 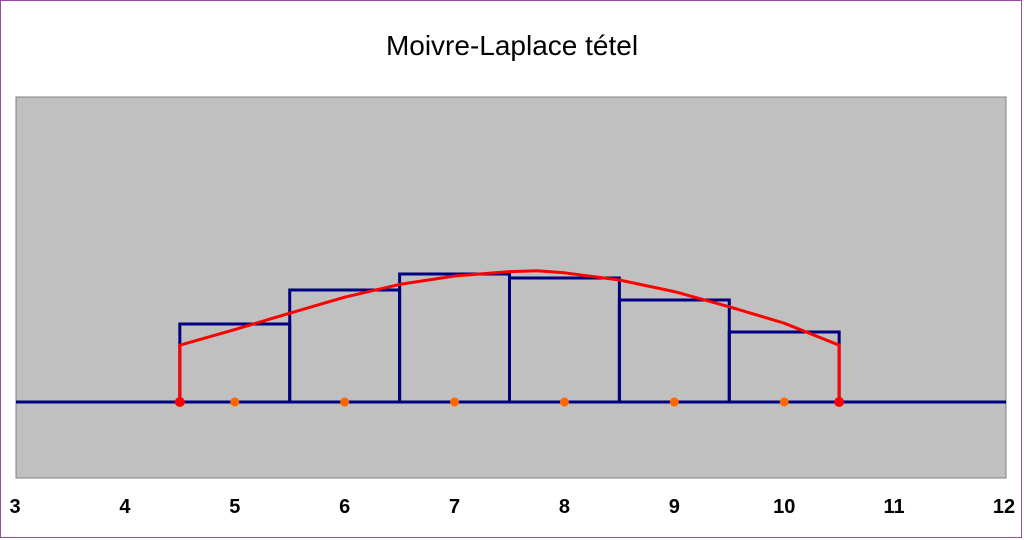 I want to click on x-tick-label: 6, so click(x=344, y=507).